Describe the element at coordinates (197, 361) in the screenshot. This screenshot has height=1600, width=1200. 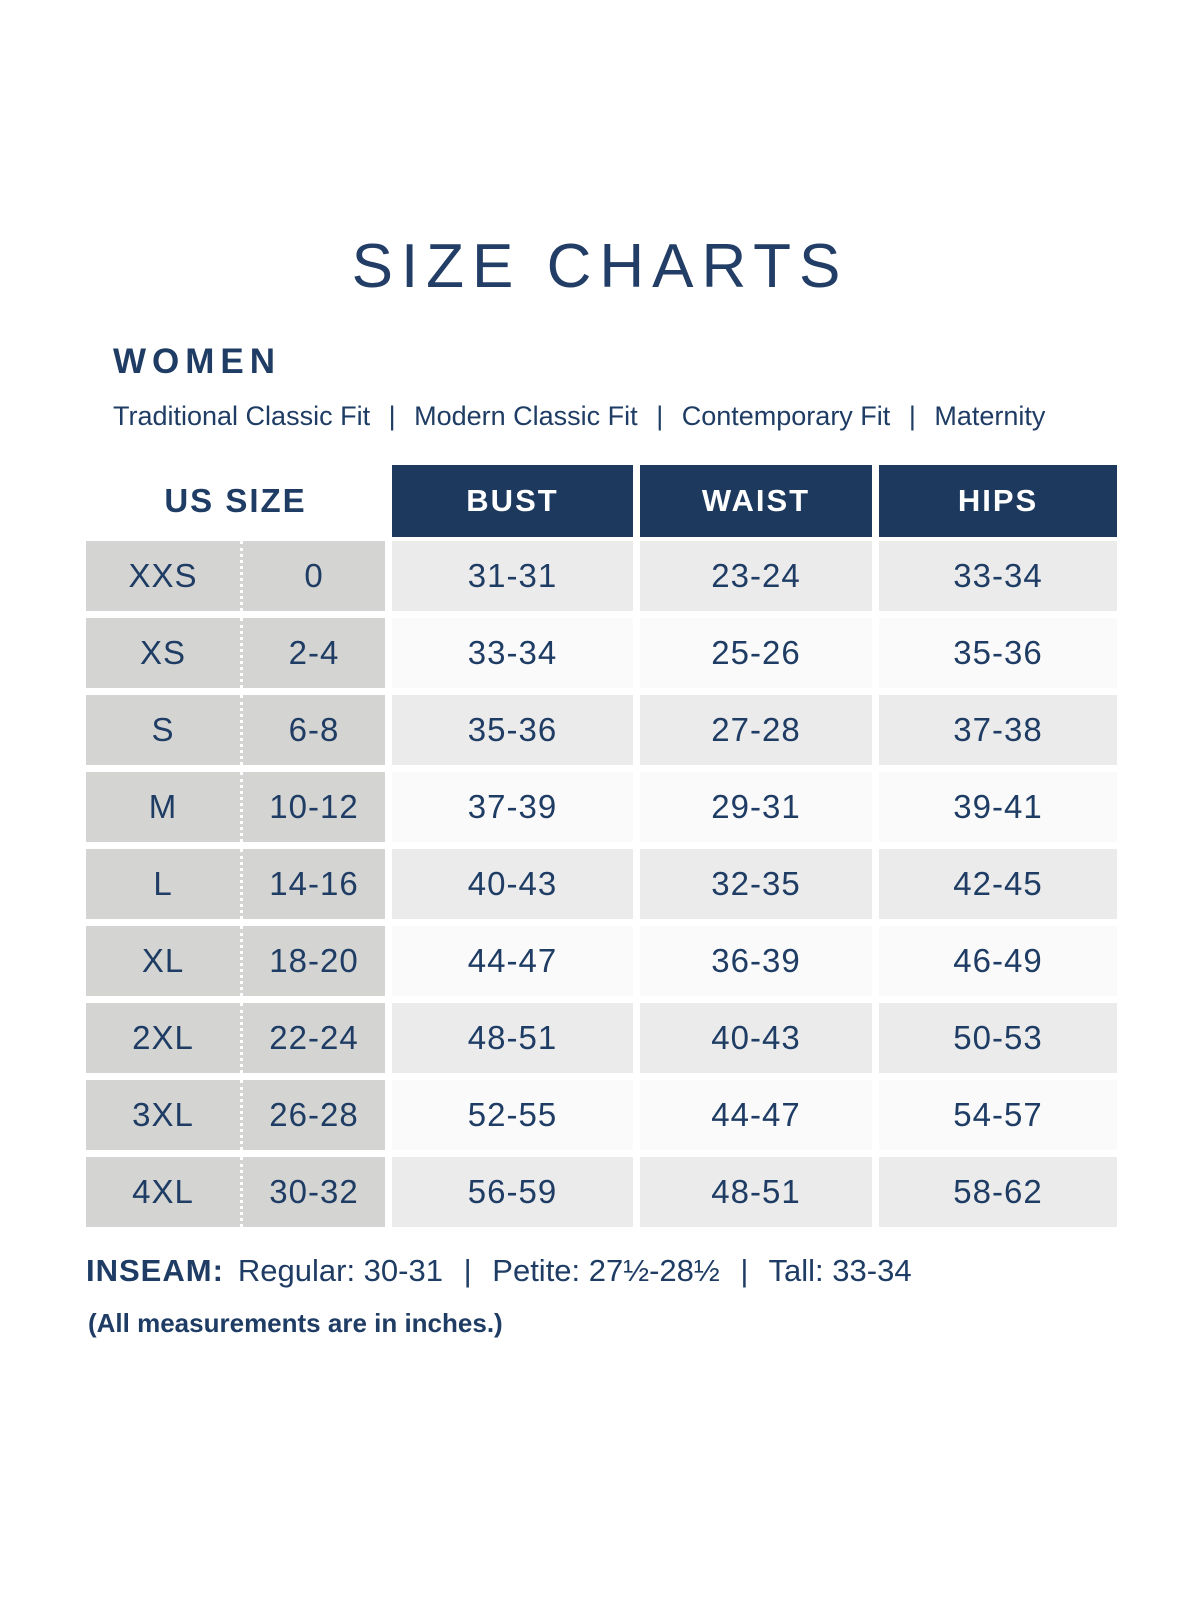
I see `section-heading-women: WOMEN` at that location.